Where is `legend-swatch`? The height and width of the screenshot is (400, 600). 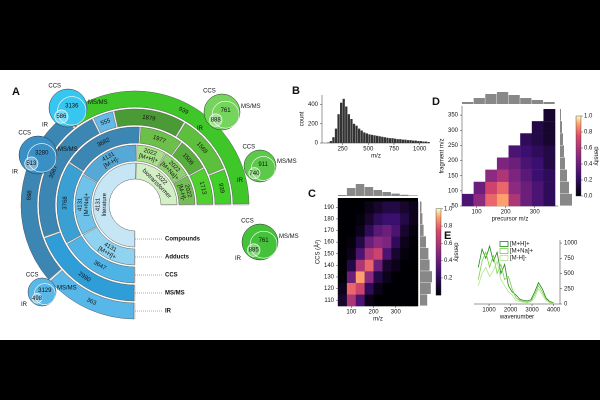
legend-swatch is located at coordinates (504, 258).